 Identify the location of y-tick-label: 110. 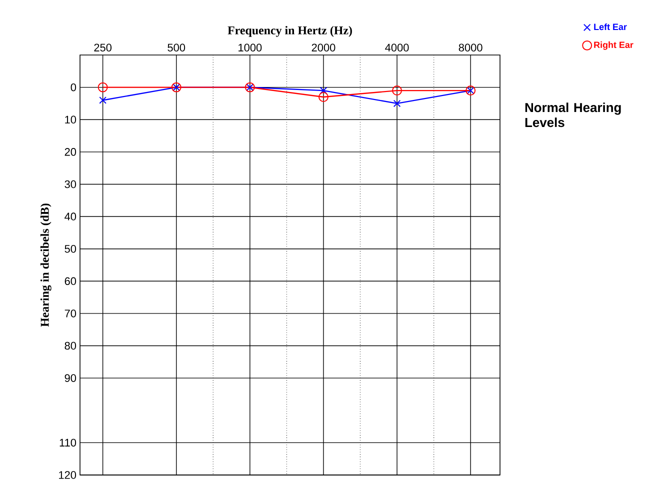
(68, 442).